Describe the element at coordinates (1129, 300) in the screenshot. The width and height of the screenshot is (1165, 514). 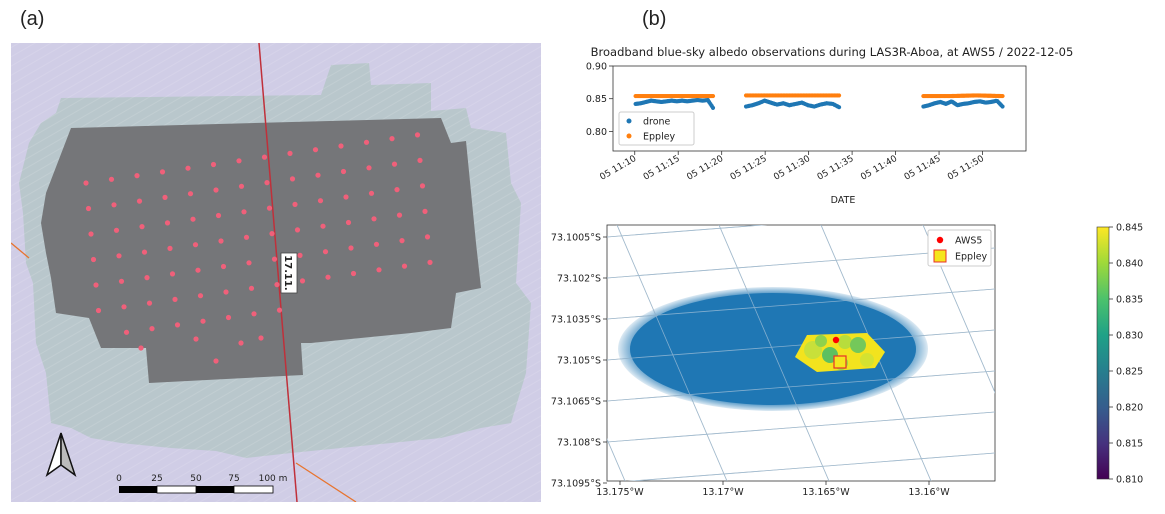
I see `colorbar-tick-label: 0.835` at that location.